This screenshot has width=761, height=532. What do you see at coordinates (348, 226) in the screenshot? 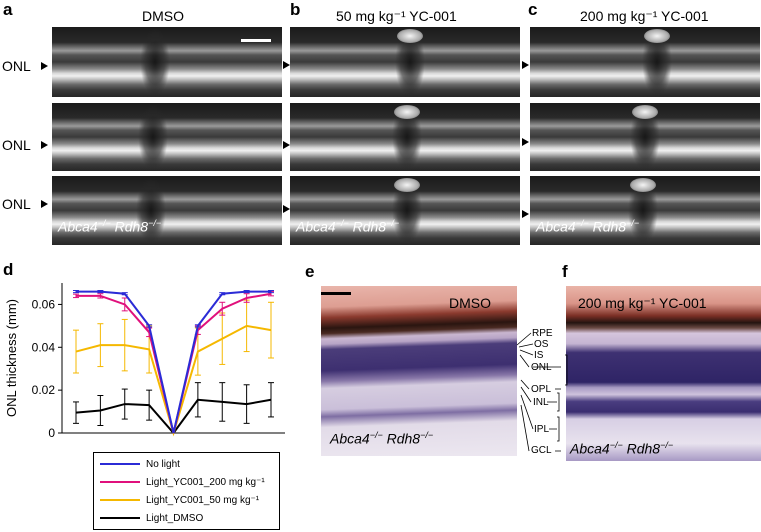
I see `genotype-label-b: Abca4−/− Rdh8−/−` at bounding box center [348, 226].